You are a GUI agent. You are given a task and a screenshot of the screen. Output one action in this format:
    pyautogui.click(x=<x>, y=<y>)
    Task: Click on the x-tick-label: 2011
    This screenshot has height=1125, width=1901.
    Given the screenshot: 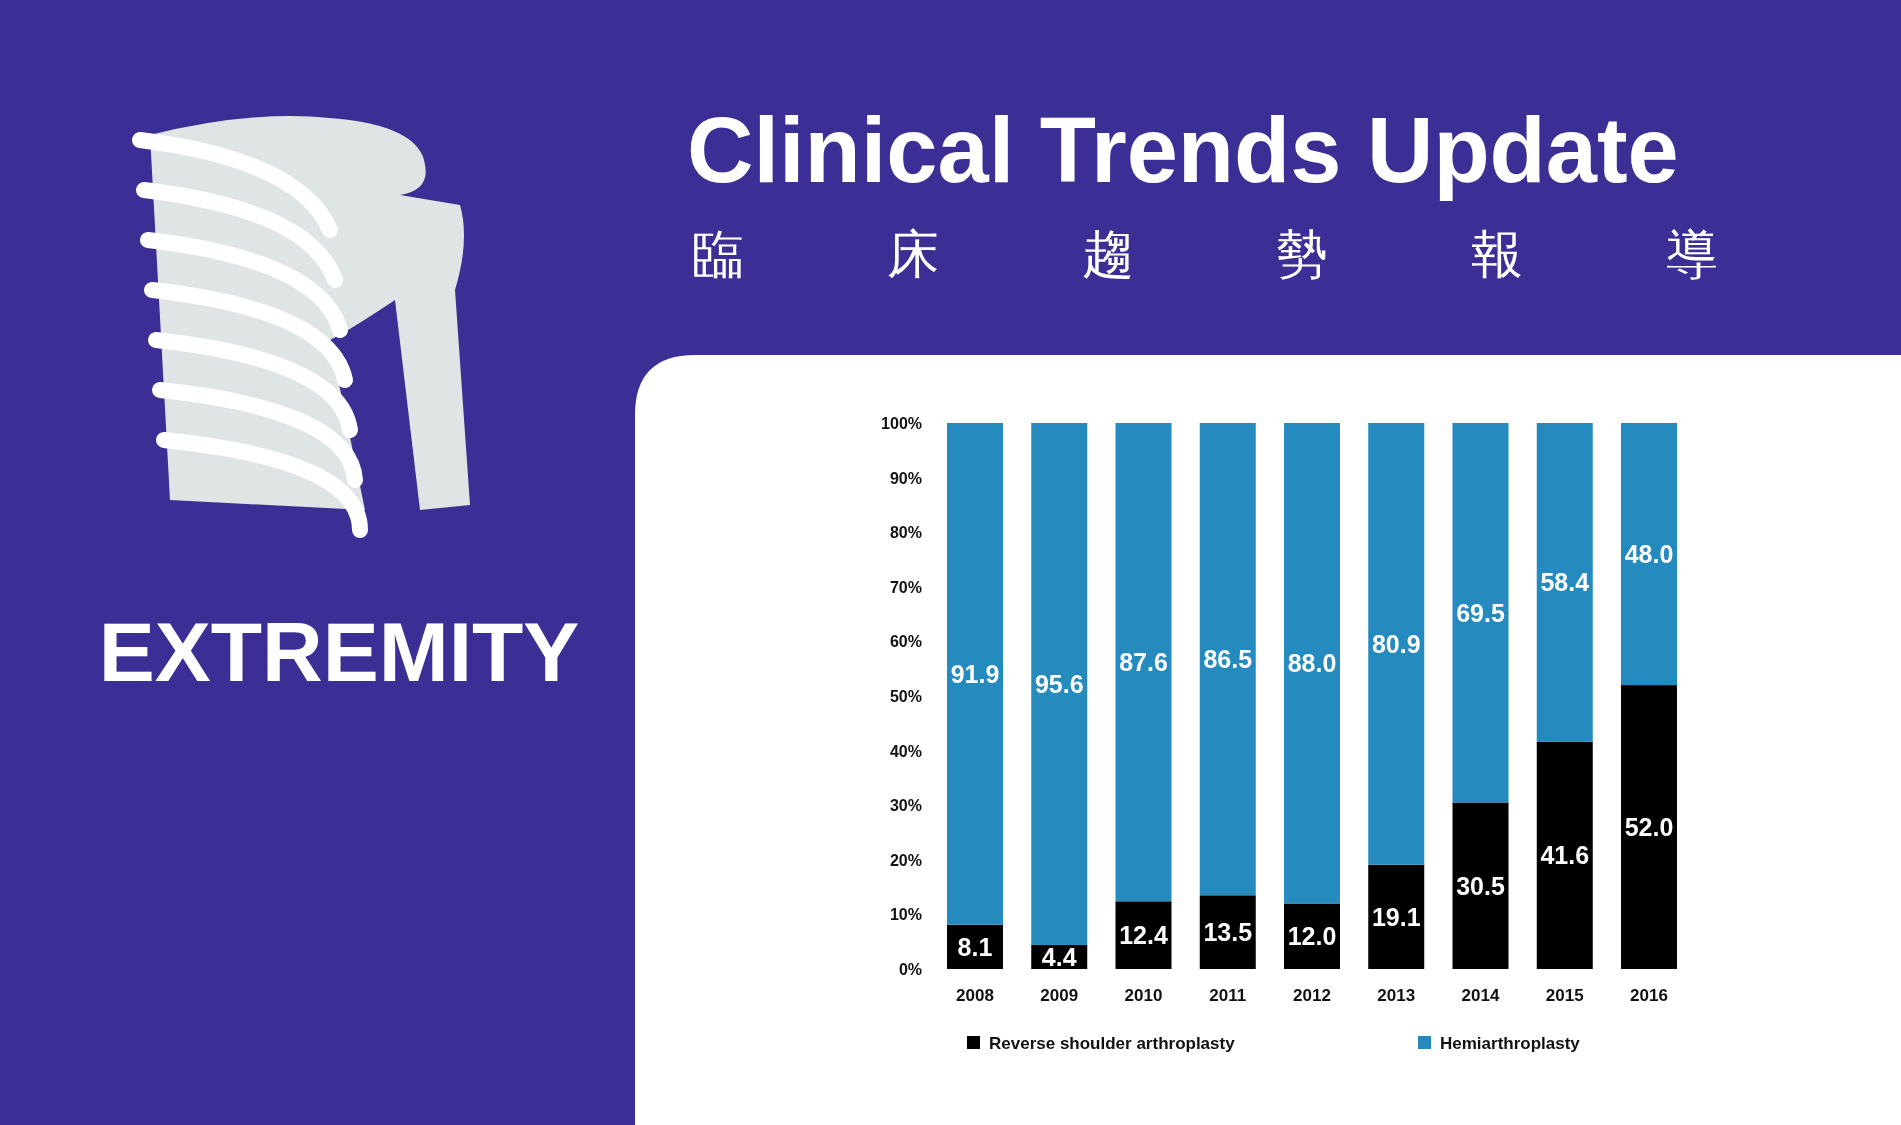 What is the action you would take?
    pyautogui.click(x=1228, y=995)
    